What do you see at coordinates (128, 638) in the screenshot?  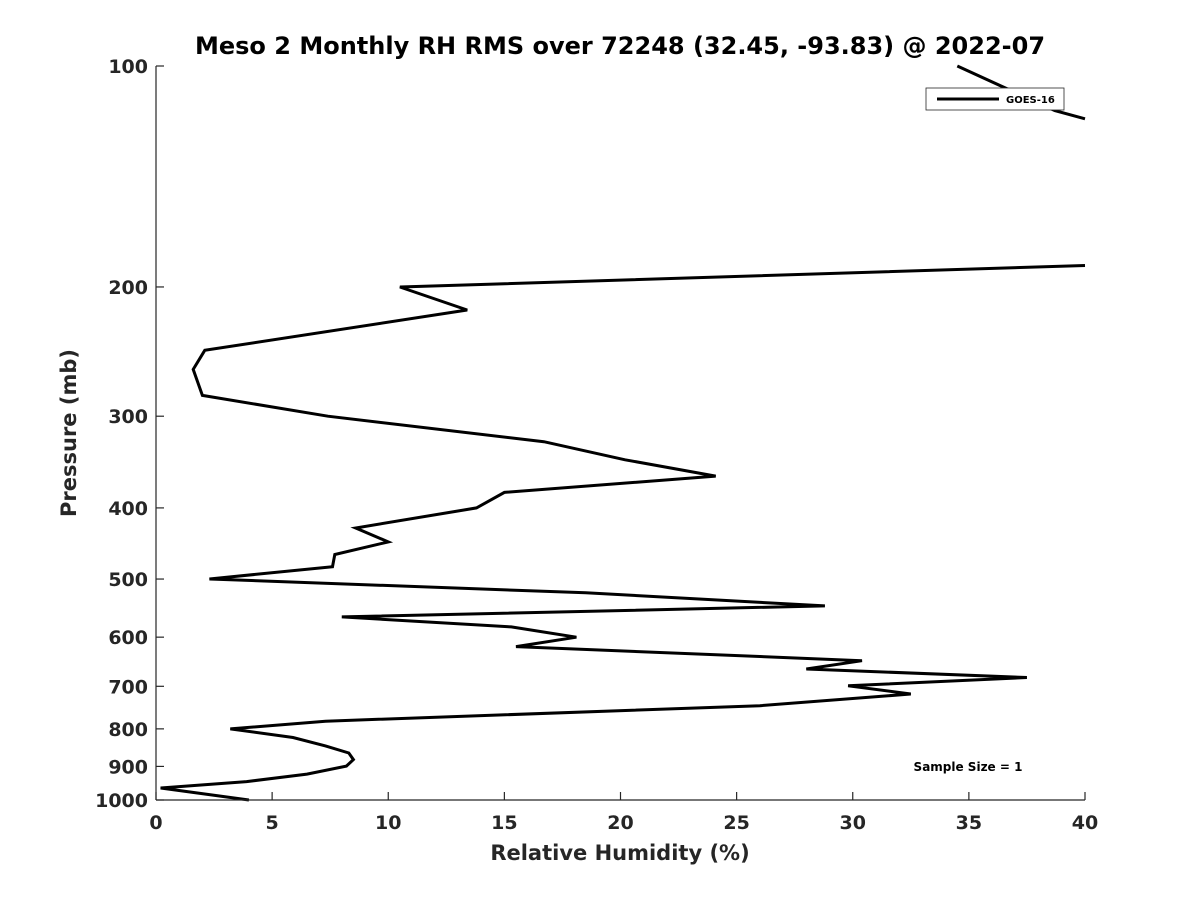 I see `y-tick-label: 600` at bounding box center [128, 638].